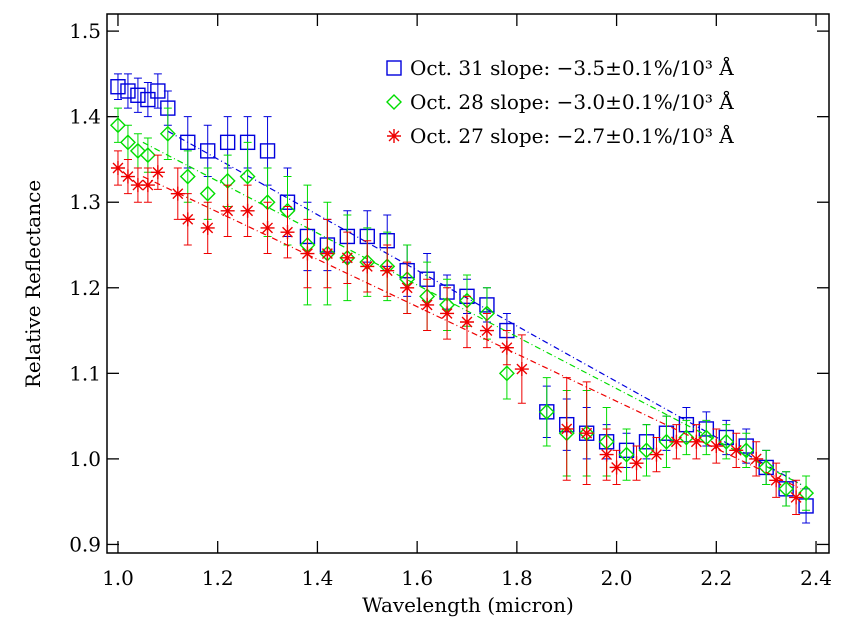 The height and width of the screenshot is (627, 845). Describe the element at coordinates (468, 605) in the screenshot. I see `x-axis-label: Wavelength (micron)` at that location.